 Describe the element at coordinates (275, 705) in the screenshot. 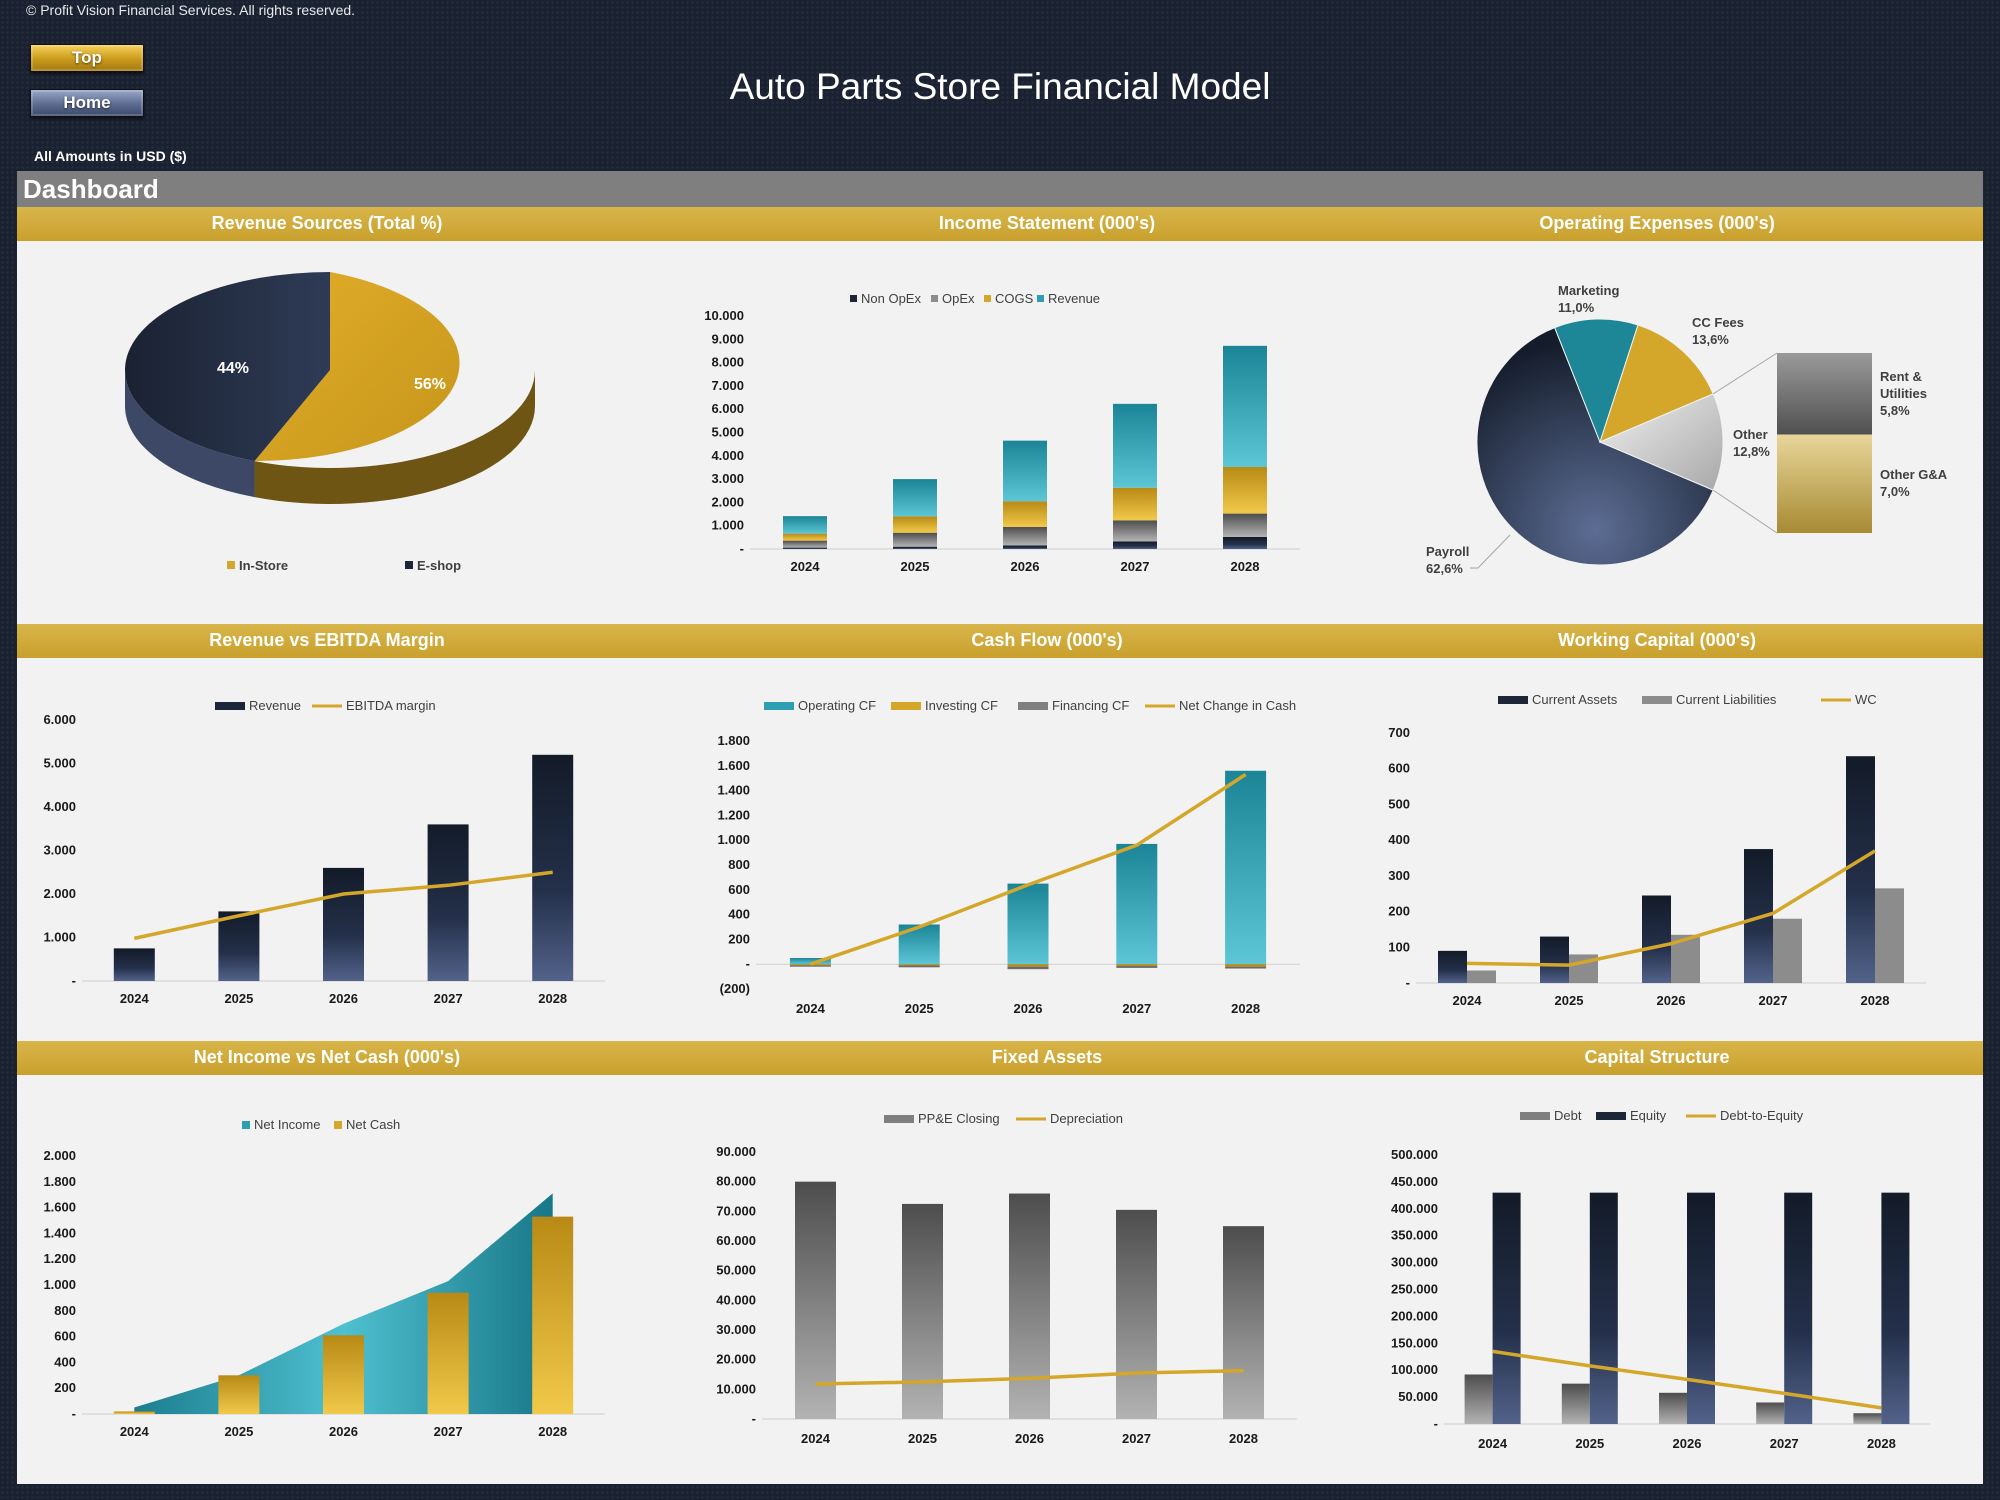

I see `legend-label-revenue: Revenue` at that location.